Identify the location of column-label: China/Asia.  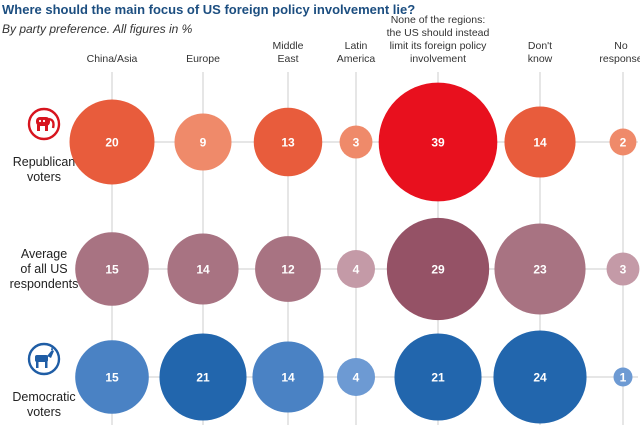
(112, 59).